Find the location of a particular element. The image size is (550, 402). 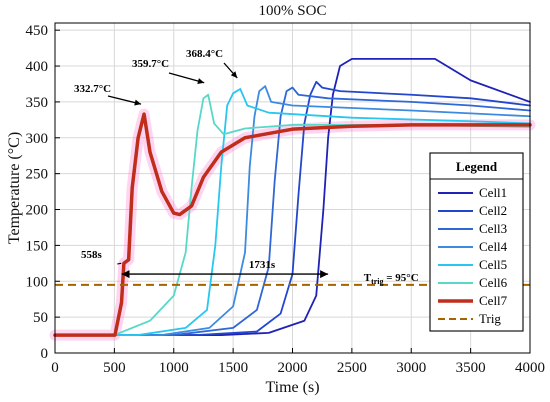

x-tick-label: 1000 is located at coordinates (174, 368).